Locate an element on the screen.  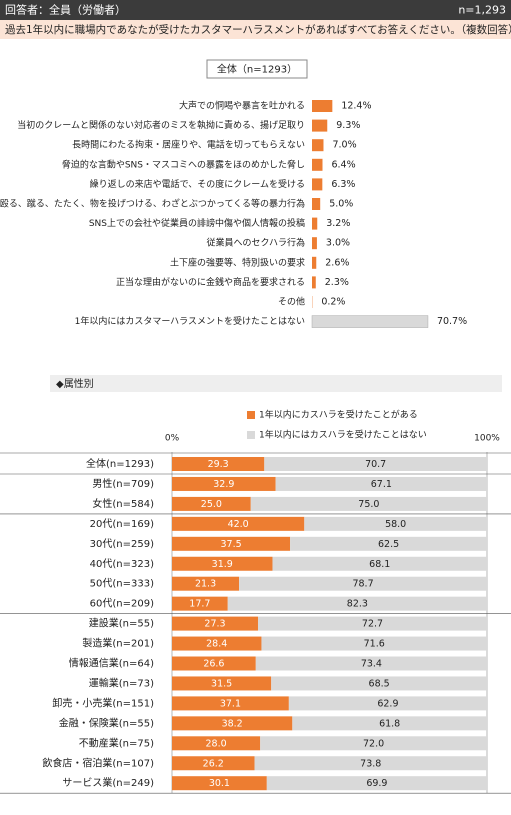
value-label: 62.9 is located at coordinates (387, 703).